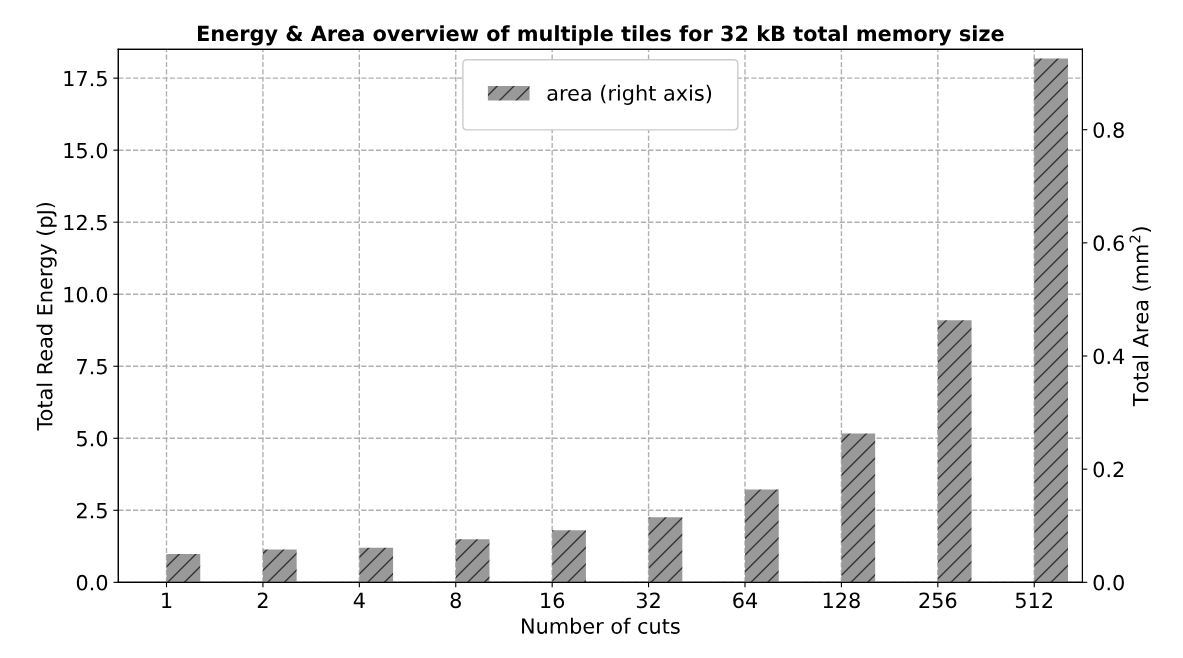 Image resolution: width=1183 pixels, height=658 pixels. What do you see at coordinates (455, 600) in the screenshot?
I see `x-tick-label: 8` at bounding box center [455, 600].